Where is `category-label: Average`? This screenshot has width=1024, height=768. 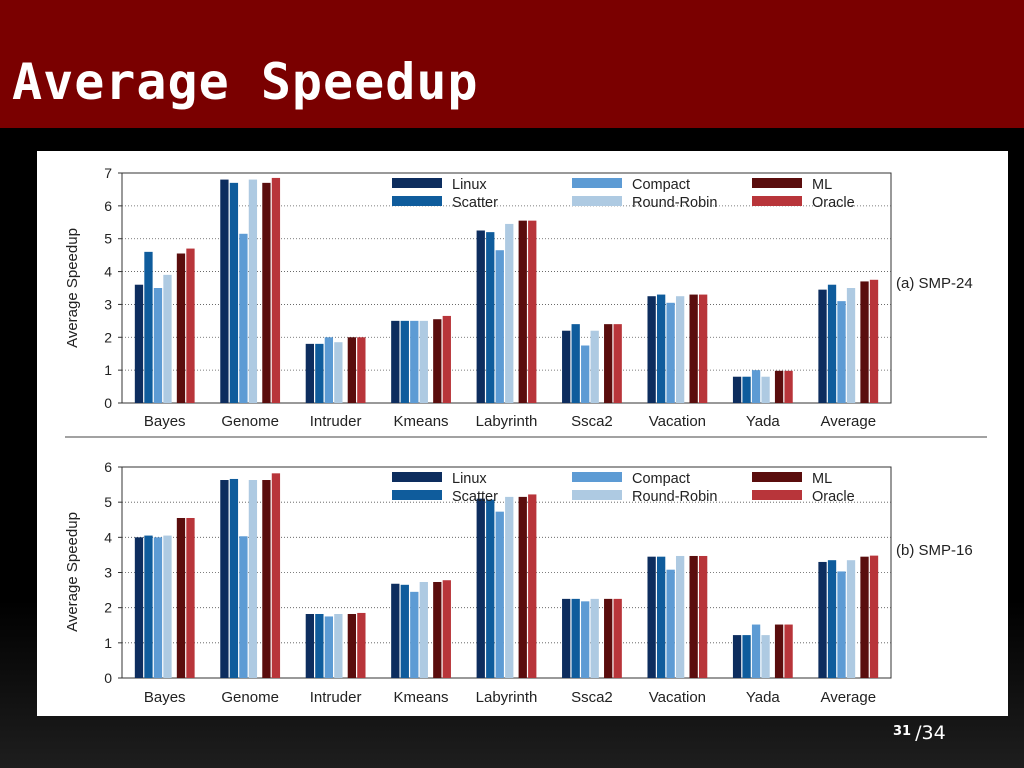 category-label: Average is located at coordinates (848, 421).